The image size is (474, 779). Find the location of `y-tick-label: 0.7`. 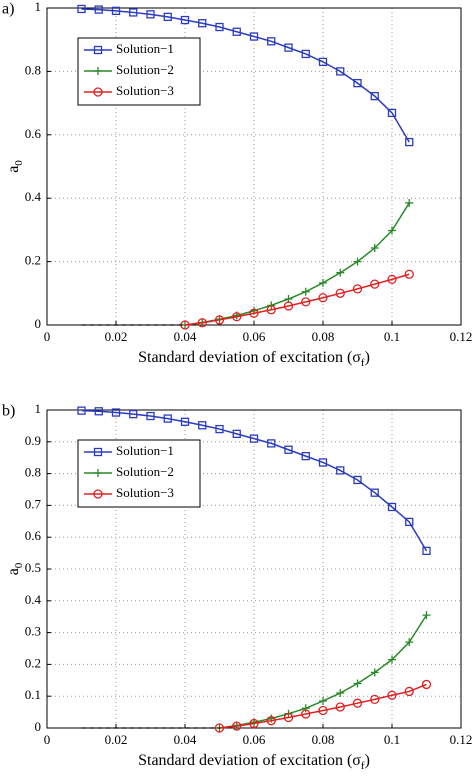

y-tick-label: 0.7 is located at coordinates (33, 503).